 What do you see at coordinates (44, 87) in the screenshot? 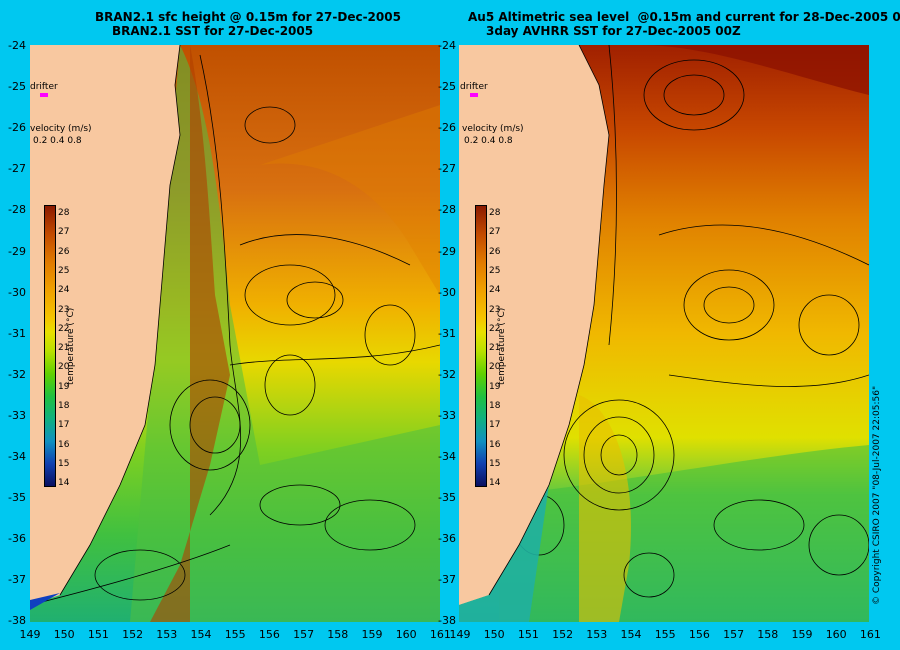
I see `left-drifter-label: drifter` at bounding box center [44, 87].